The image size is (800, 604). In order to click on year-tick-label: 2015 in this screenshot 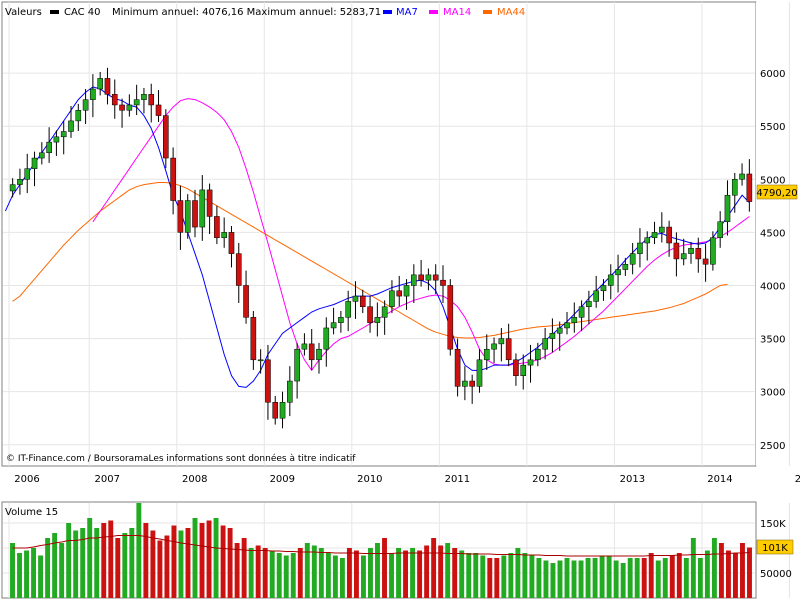, I will do `click(797, 479)`.